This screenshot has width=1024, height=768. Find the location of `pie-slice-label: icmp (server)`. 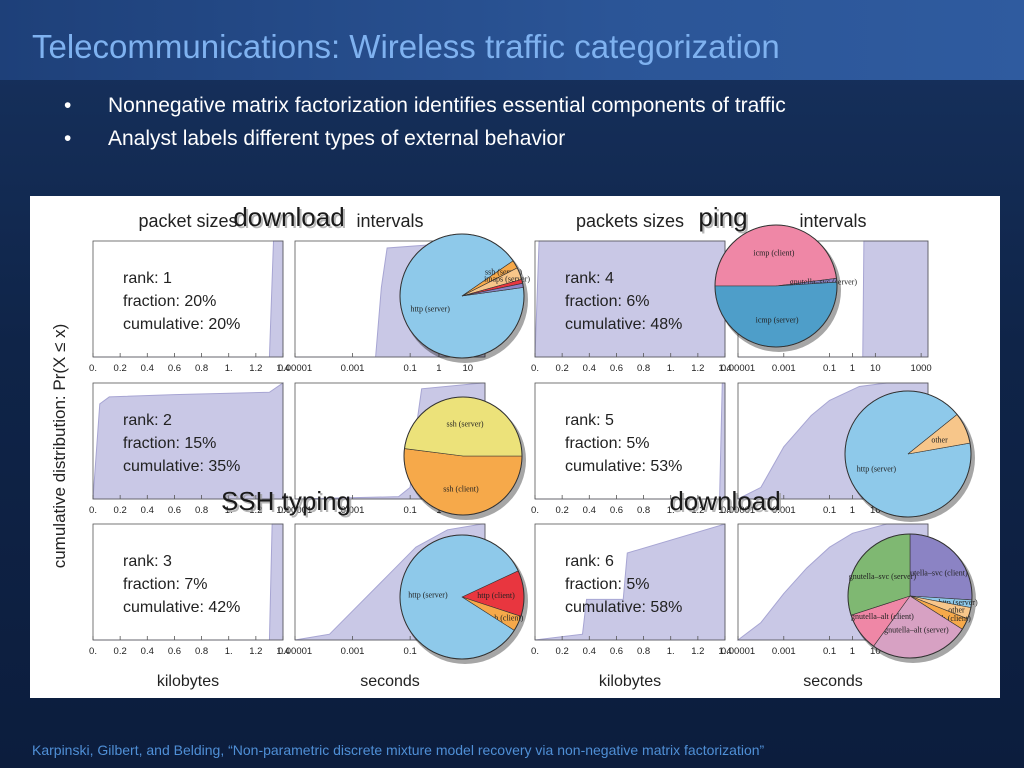

pie-slice-label: icmp (server) is located at coordinates (777, 320).